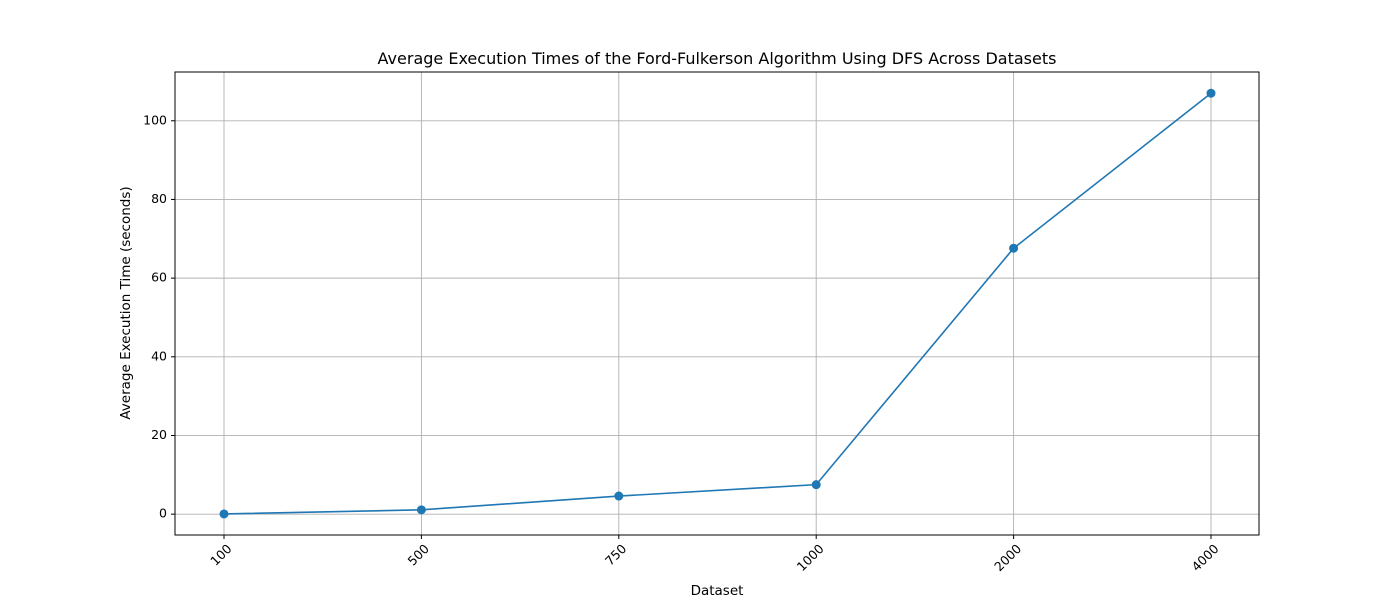  I want to click on x-tick-label: 2000, so click(1007, 557).